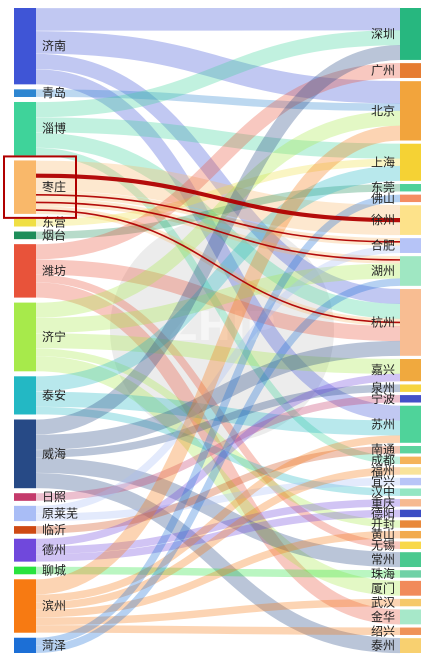 The width and height of the screenshot is (432, 661). What do you see at coordinates (218, 138) in the screenshot?
I see `link-淄博-上海` at bounding box center [218, 138].